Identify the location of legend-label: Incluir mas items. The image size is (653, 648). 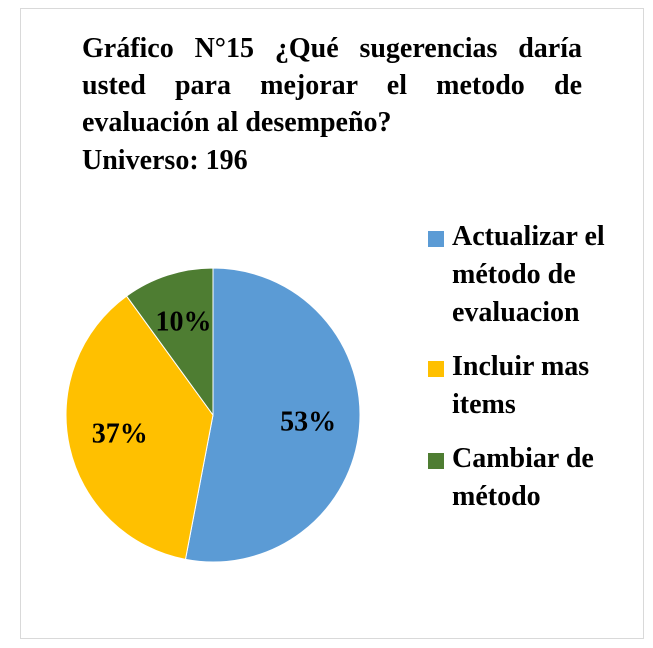
(521, 385).